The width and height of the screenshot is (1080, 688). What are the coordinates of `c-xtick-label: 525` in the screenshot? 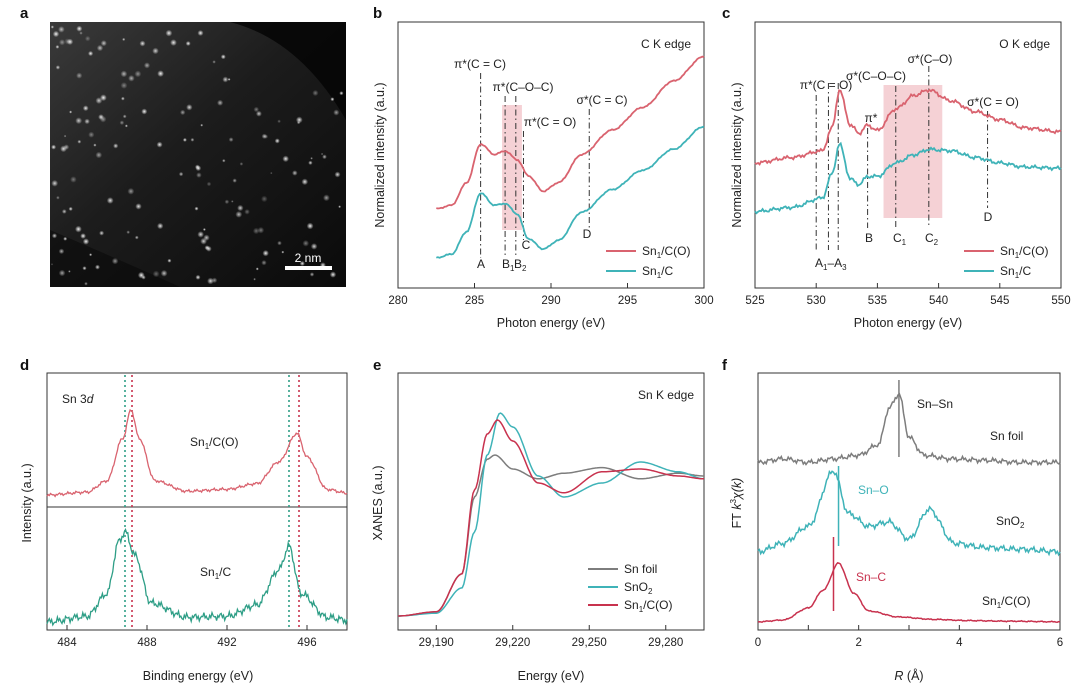 It's located at (754, 301).